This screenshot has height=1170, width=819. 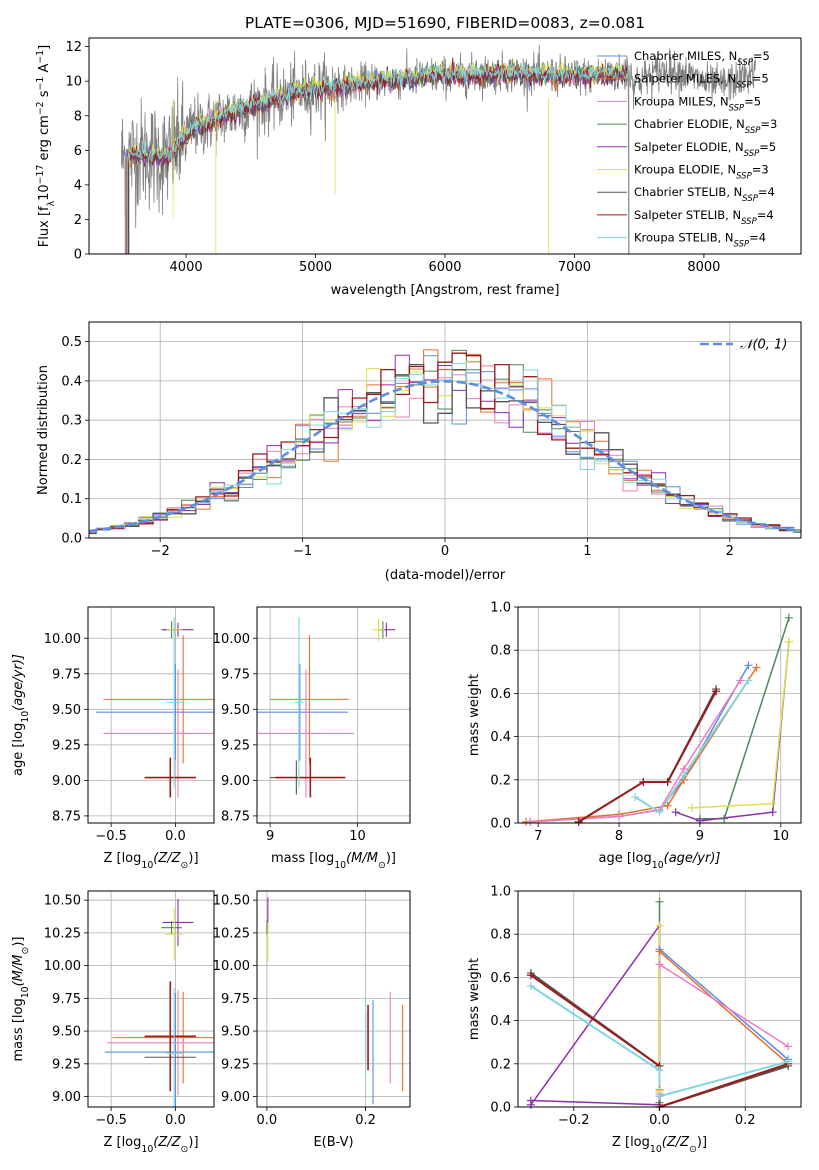 What do you see at coordinates (685, 56) in the screenshot?
I see `legend-name: Chabrier MILES, N` at bounding box center [685, 56].